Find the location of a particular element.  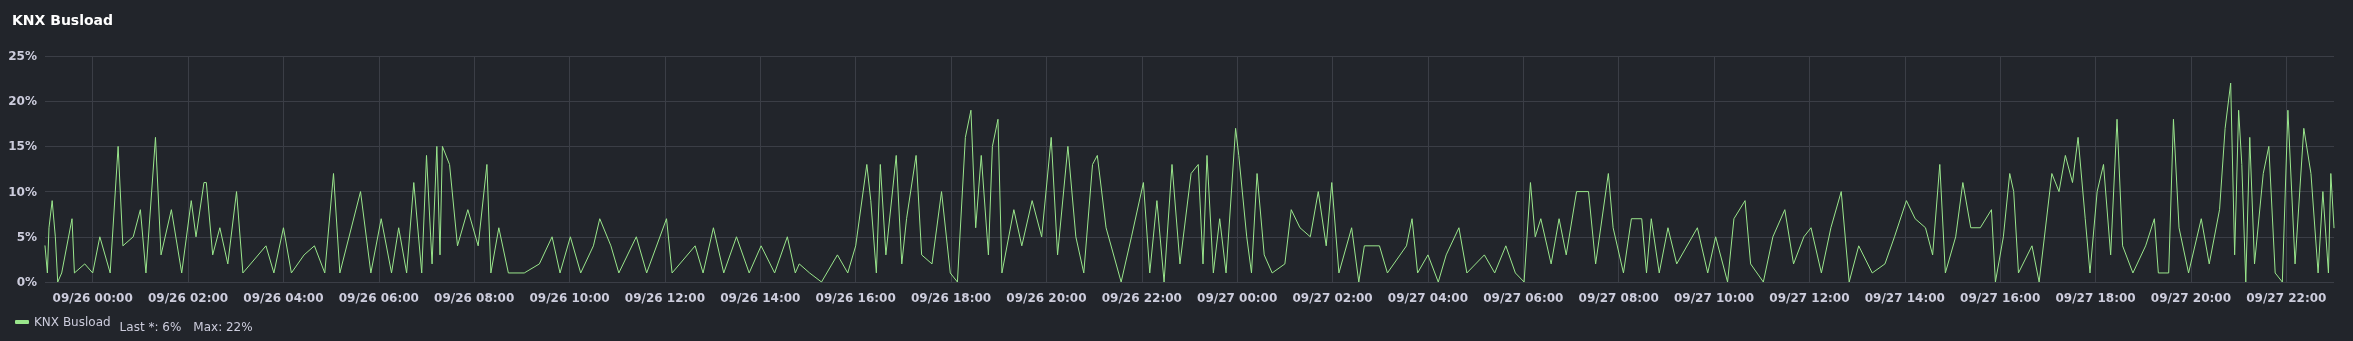

y-tick-label: 5% is located at coordinates (26, 236).